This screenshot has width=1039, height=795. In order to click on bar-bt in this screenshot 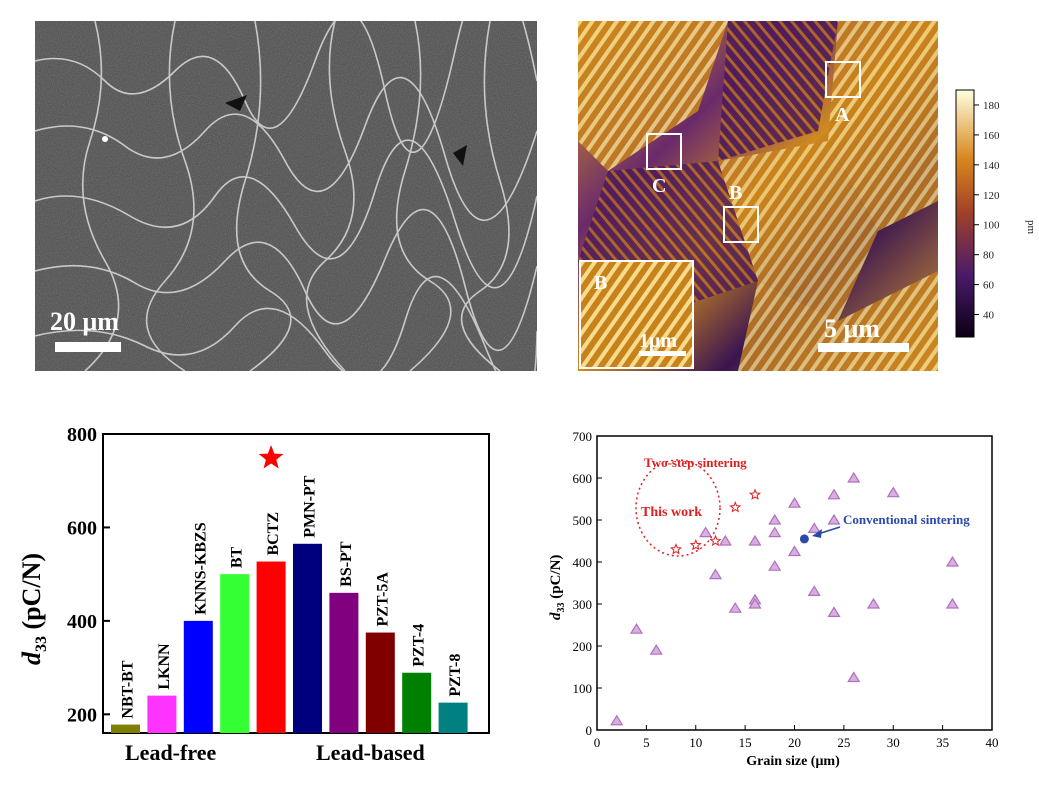, I will do `click(235, 653)`.